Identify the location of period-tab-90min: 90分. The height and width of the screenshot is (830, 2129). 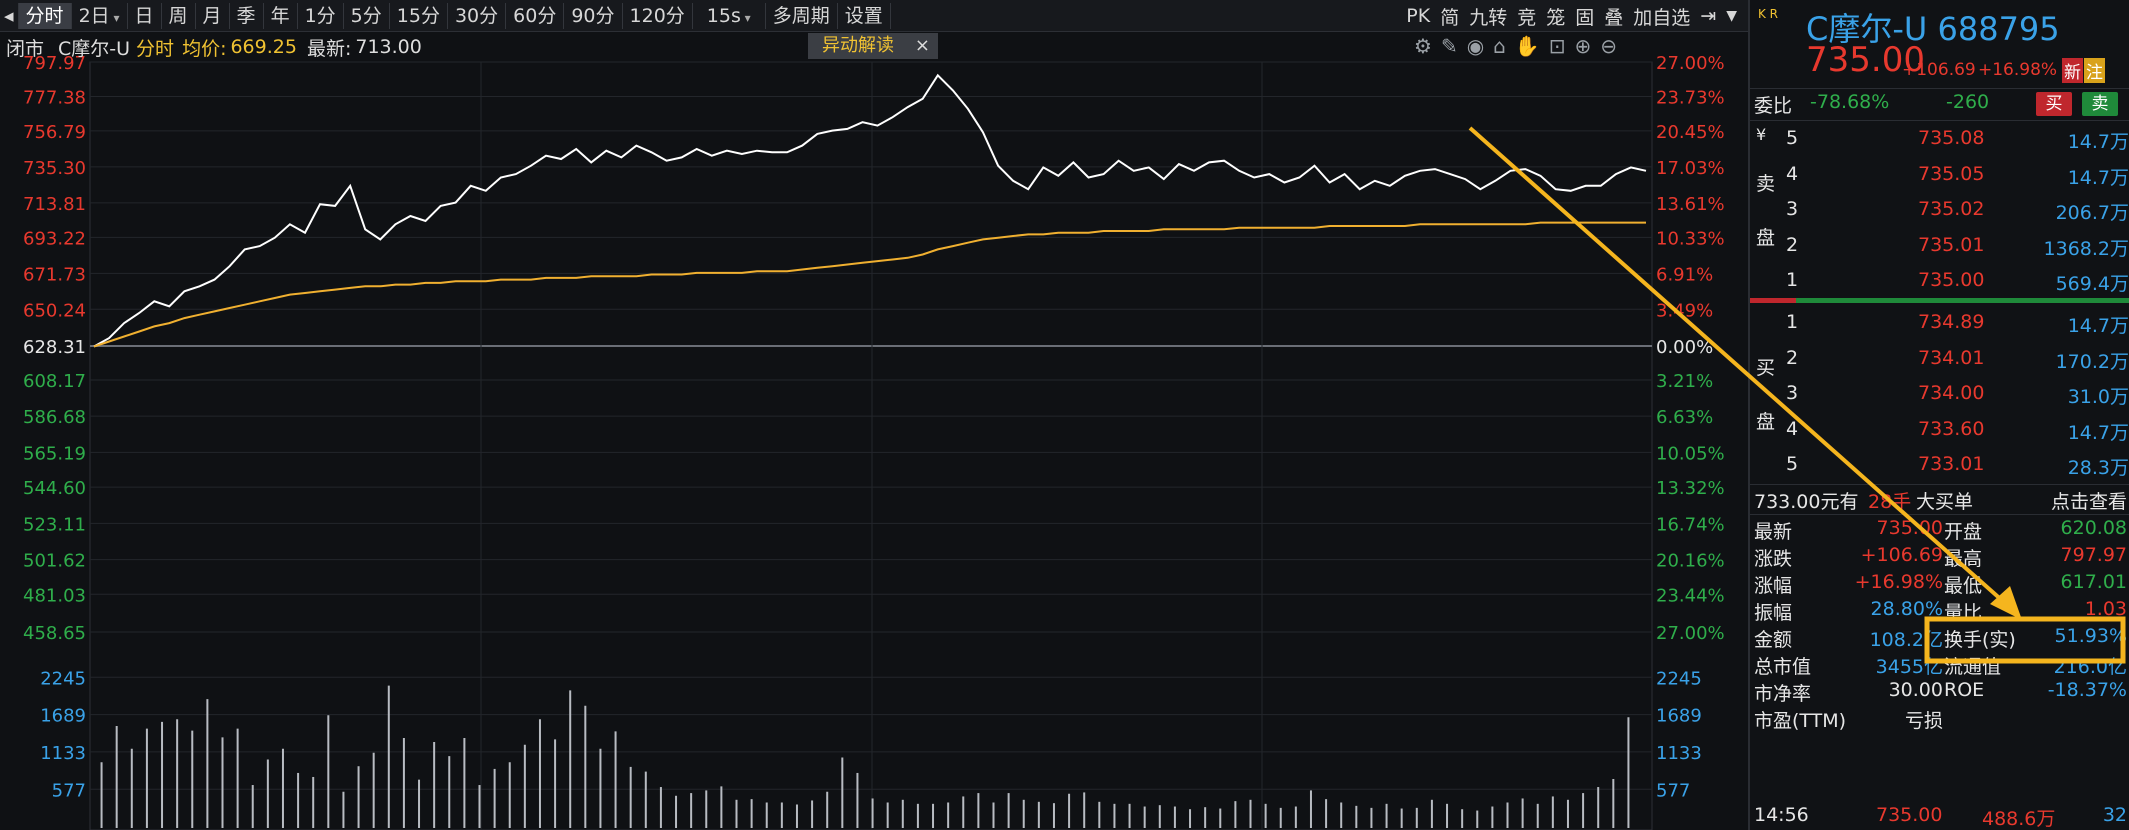
(593, 15).